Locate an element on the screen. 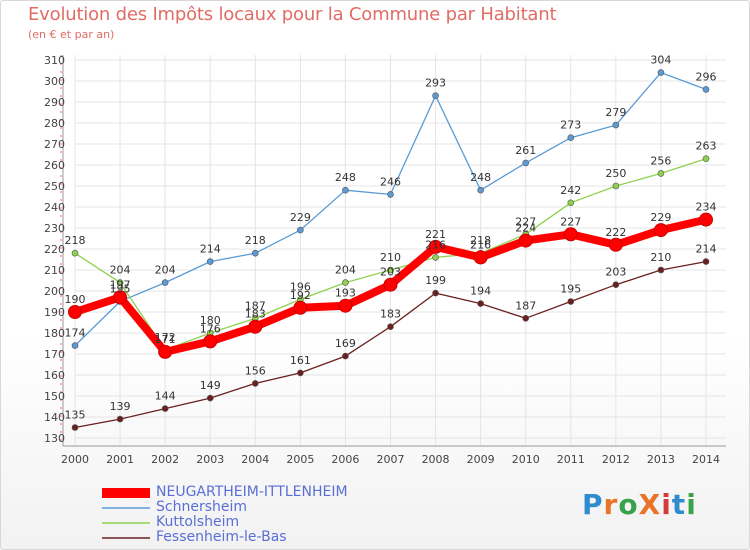 The image size is (750, 550). data-label: 149 is located at coordinates (210, 385).